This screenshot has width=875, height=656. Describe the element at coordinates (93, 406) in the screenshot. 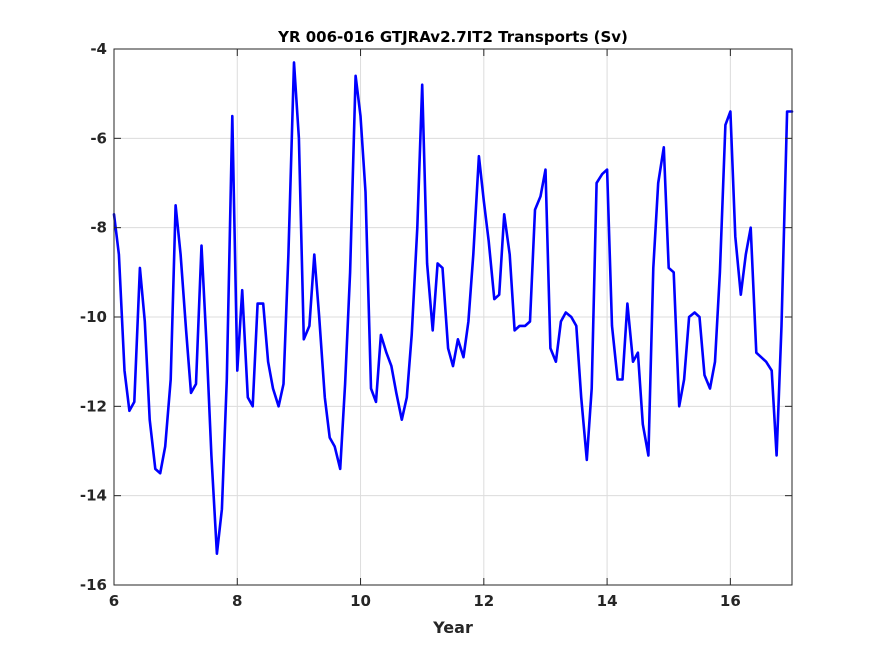

I see `y-tick-label: -12` at that location.